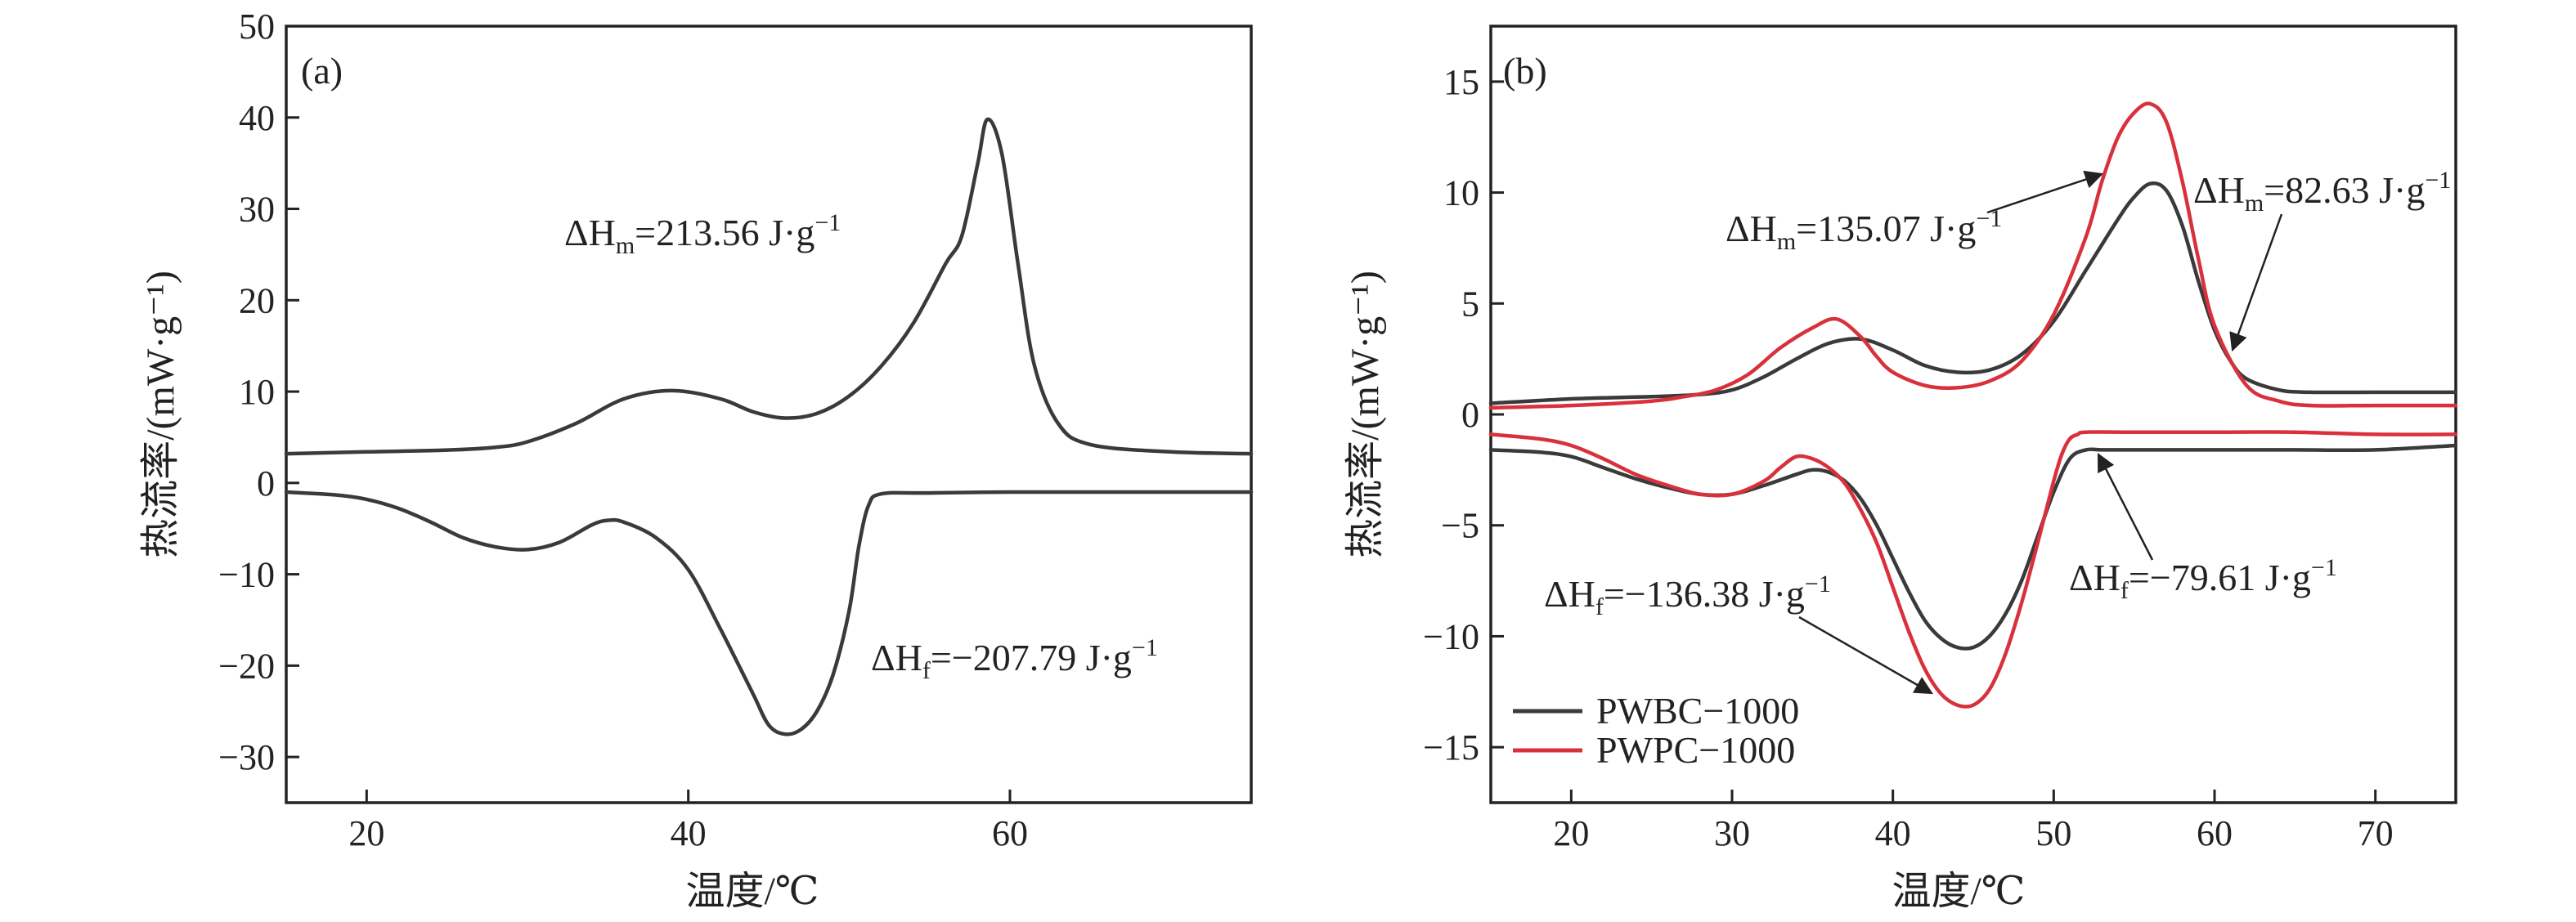  I want to click on x-tick-label: 30, so click(1732, 833).